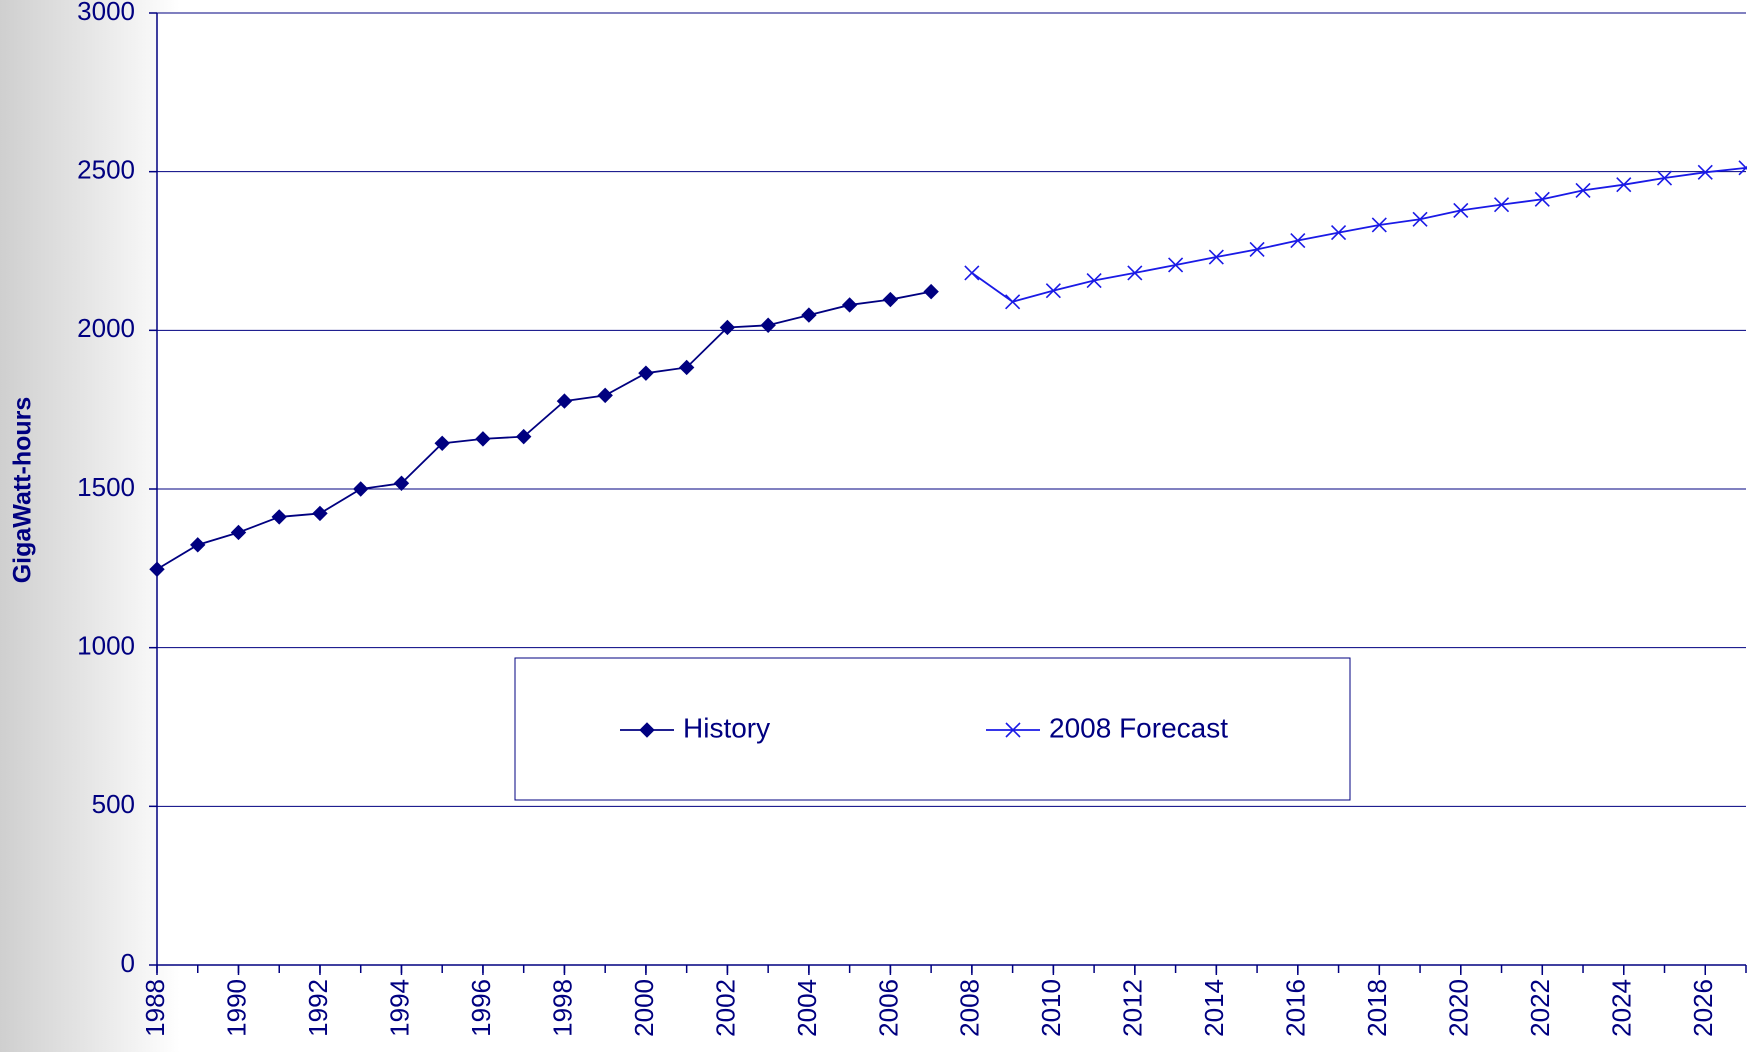  Describe the element at coordinates (23, 490) in the screenshot. I see `y-axis-label: GigaWatt-hours` at that location.